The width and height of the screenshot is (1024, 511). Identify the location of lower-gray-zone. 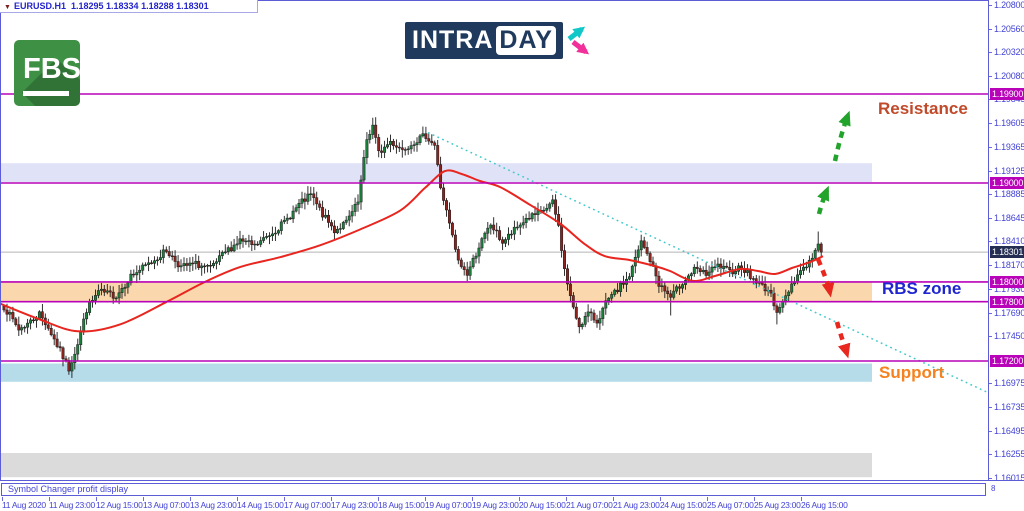
(436, 465).